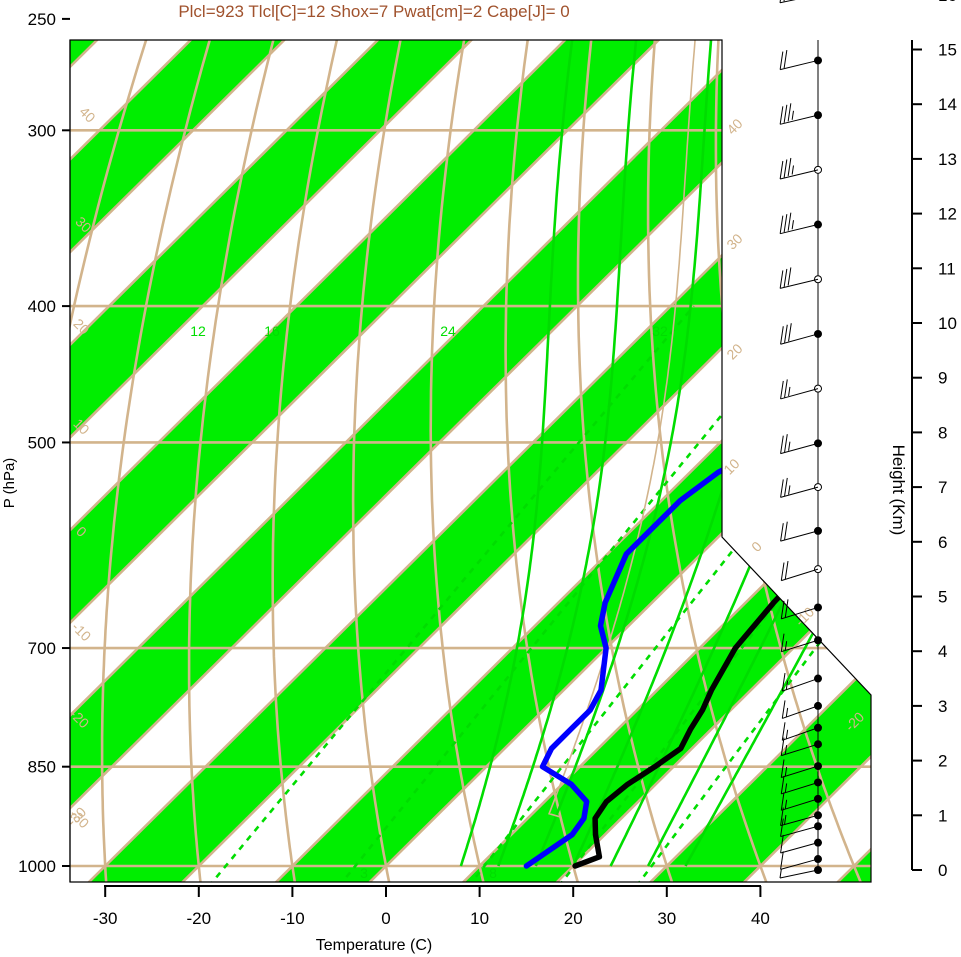 This screenshot has width=961, height=957. I want to click on moist-adiabat-label: 32, so click(660, 331).